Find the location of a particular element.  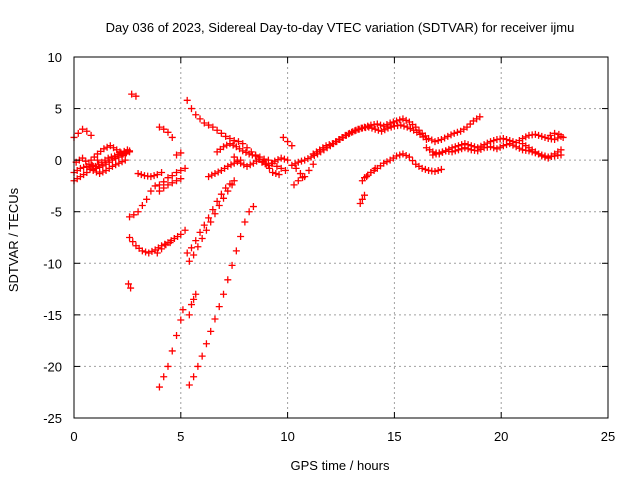

y-tick-label: -15 is located at coordinates (52, 315).